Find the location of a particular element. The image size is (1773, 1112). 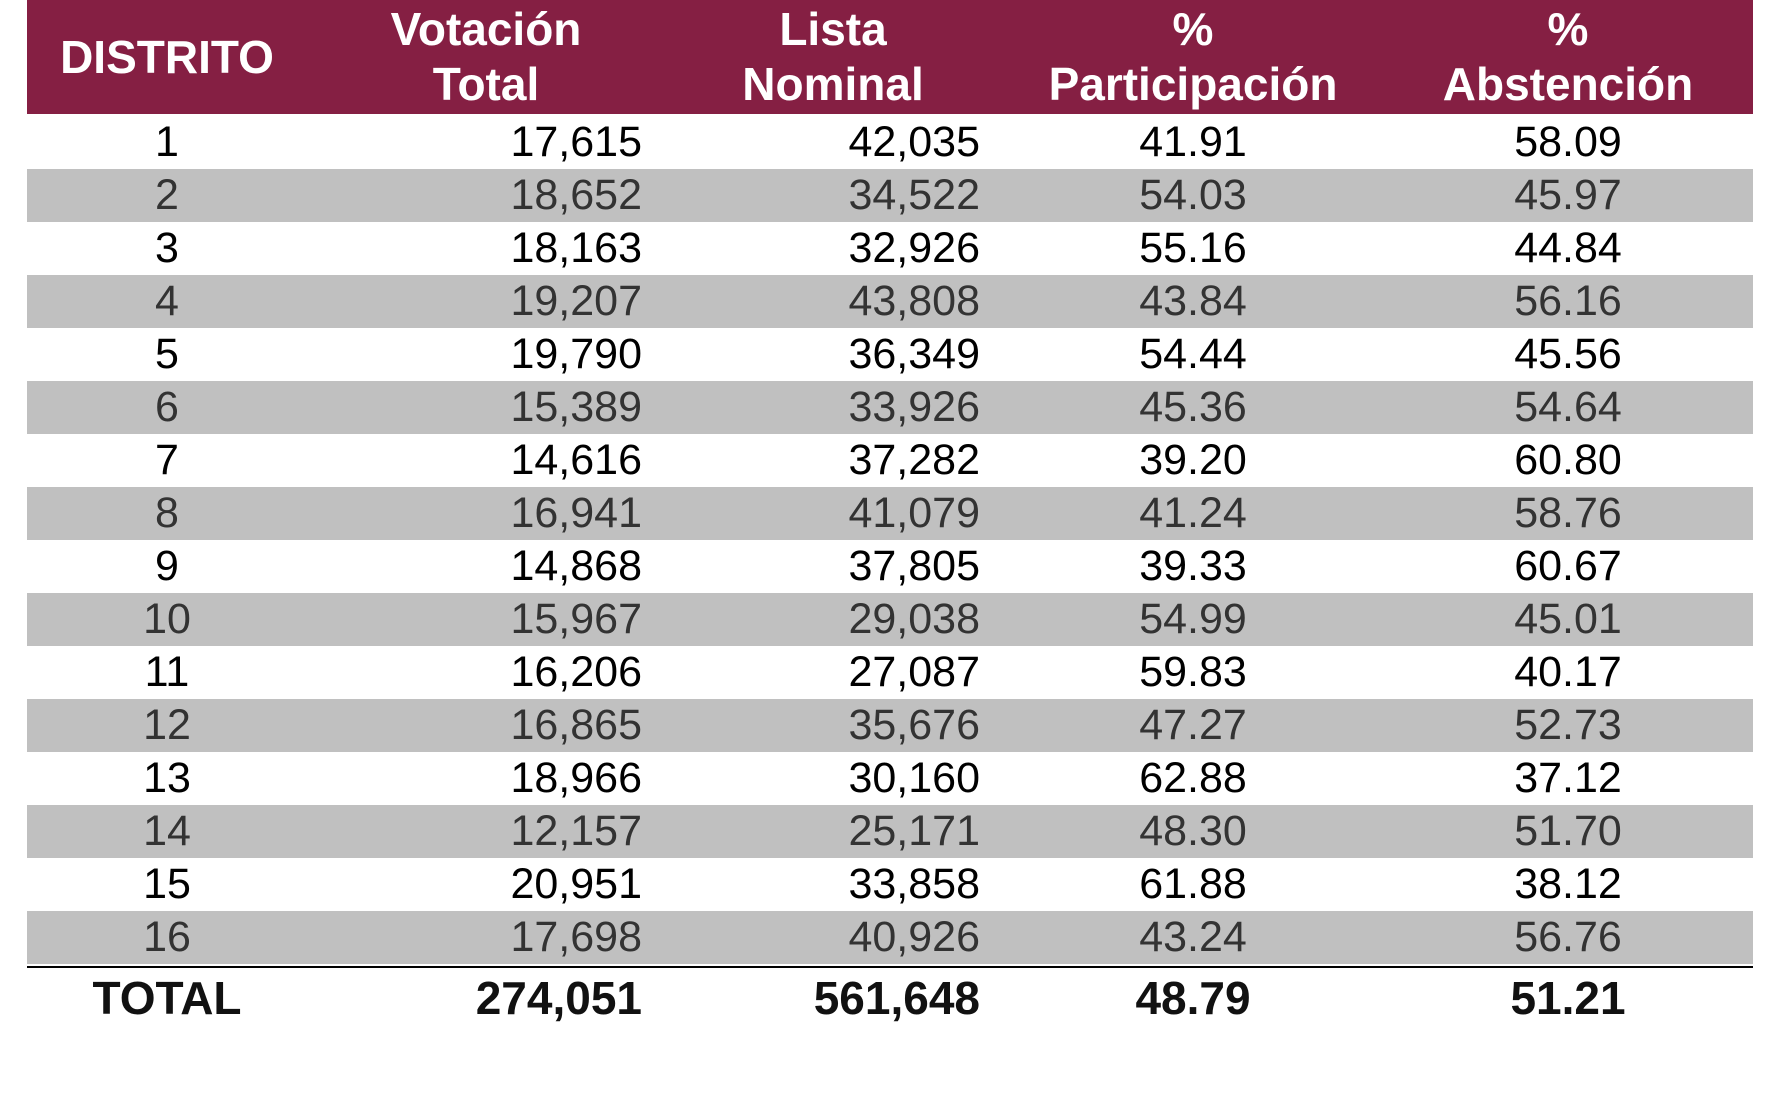

data-cell: 39.20 is located at coordinates (1193, 460).